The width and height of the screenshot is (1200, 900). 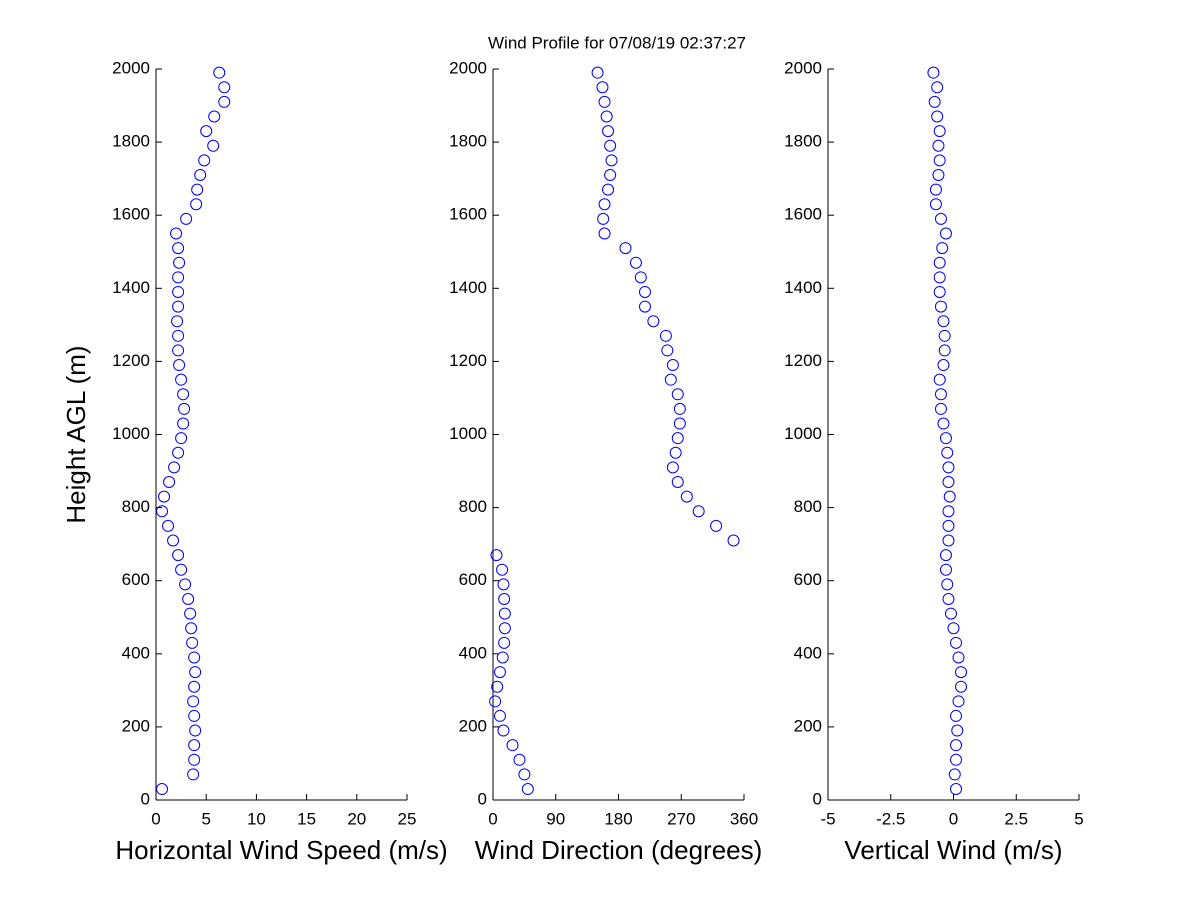 What do you see at coordinates (473, 652) in the screenshot?
I see `y-tick-label: 400` at bounding box center [473, 652].